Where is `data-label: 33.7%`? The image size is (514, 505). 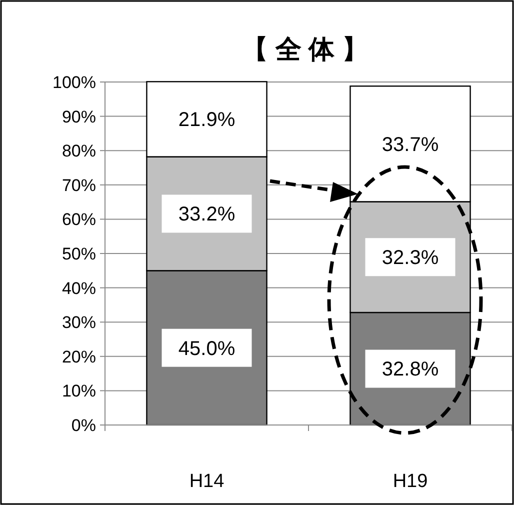
data-label: 33.7% is located at coordinates (410, 145).